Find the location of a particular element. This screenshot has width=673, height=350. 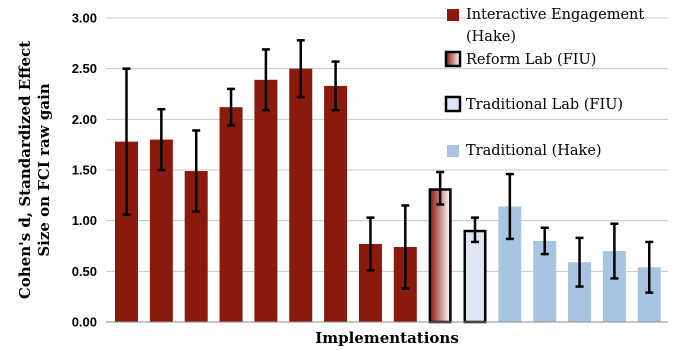

y-tick-label: 2.00 is located at coordinates (84, 119).